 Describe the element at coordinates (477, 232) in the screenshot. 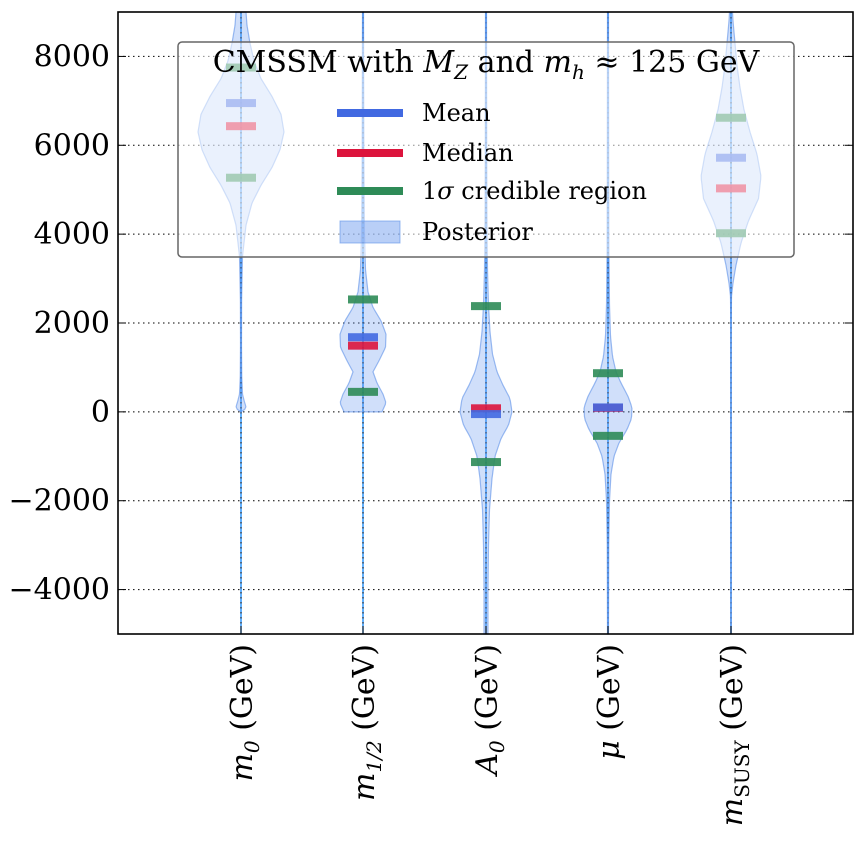

I see `legend-label: Posterior` at that location.